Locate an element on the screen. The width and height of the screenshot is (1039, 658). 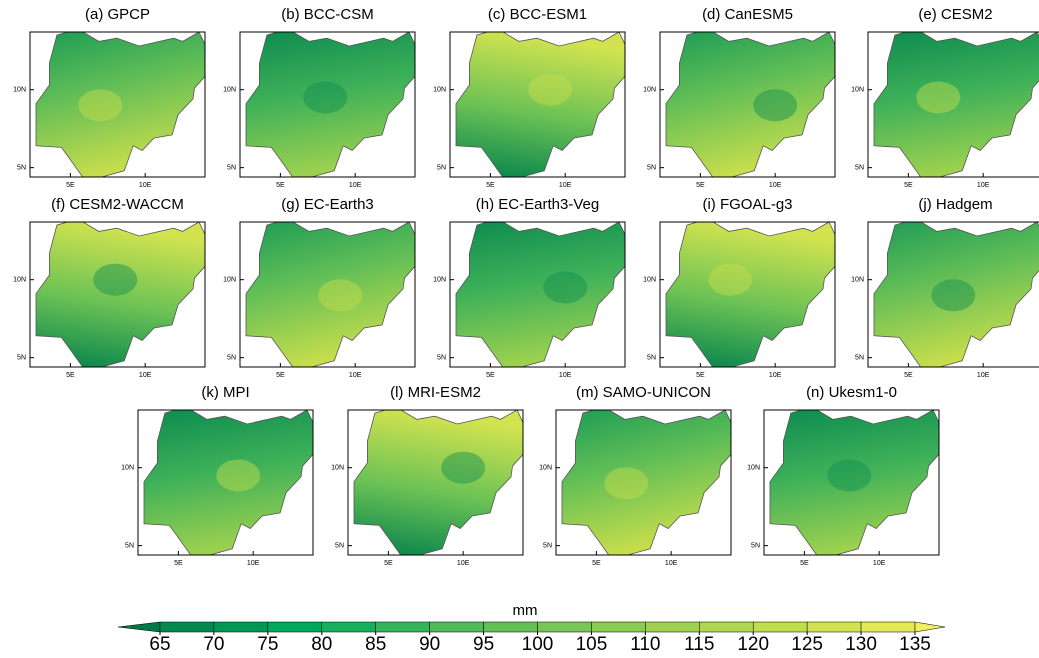
map-panel: (a) GPCP 5E 10E 5N 10N is located at coordinates (109, 97).